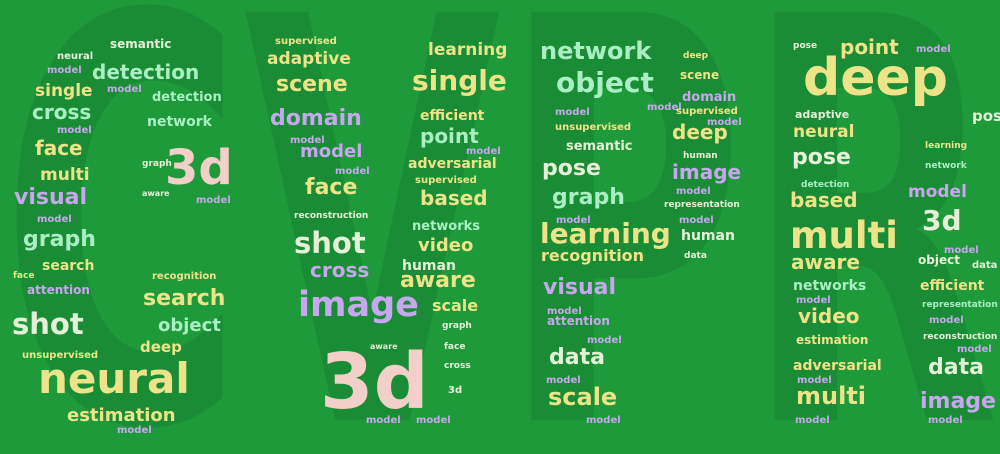 This screenshot has width=1000, height=454. Describe the element at coordinates (709, 97) in the screenshot. I see `word: domain` at that location.